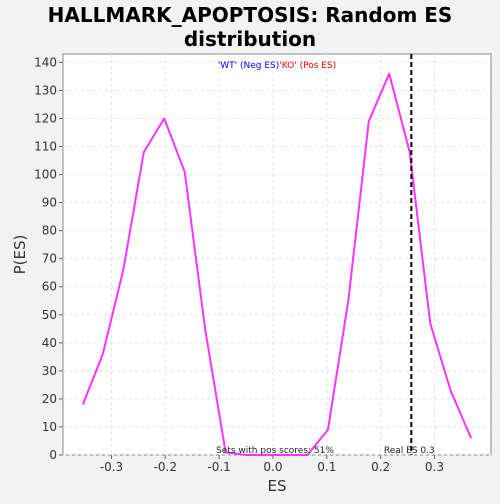  I want to click on y-tick-label: 80, so click(49, 231).